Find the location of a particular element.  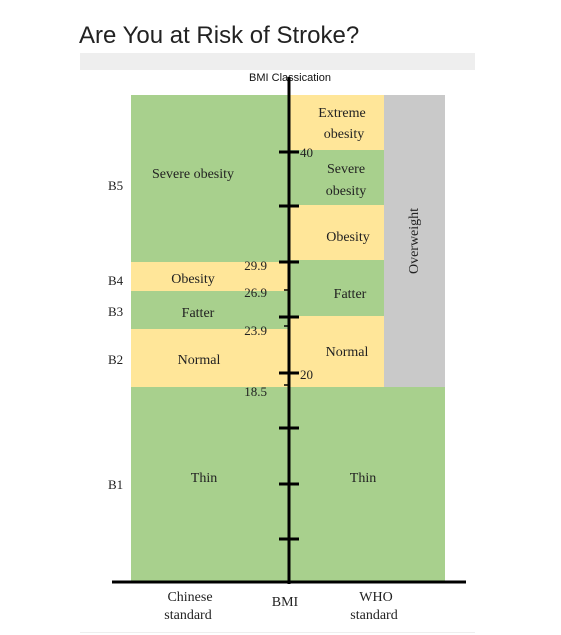

overweight-group-bar is located at coordinates (414, 241).